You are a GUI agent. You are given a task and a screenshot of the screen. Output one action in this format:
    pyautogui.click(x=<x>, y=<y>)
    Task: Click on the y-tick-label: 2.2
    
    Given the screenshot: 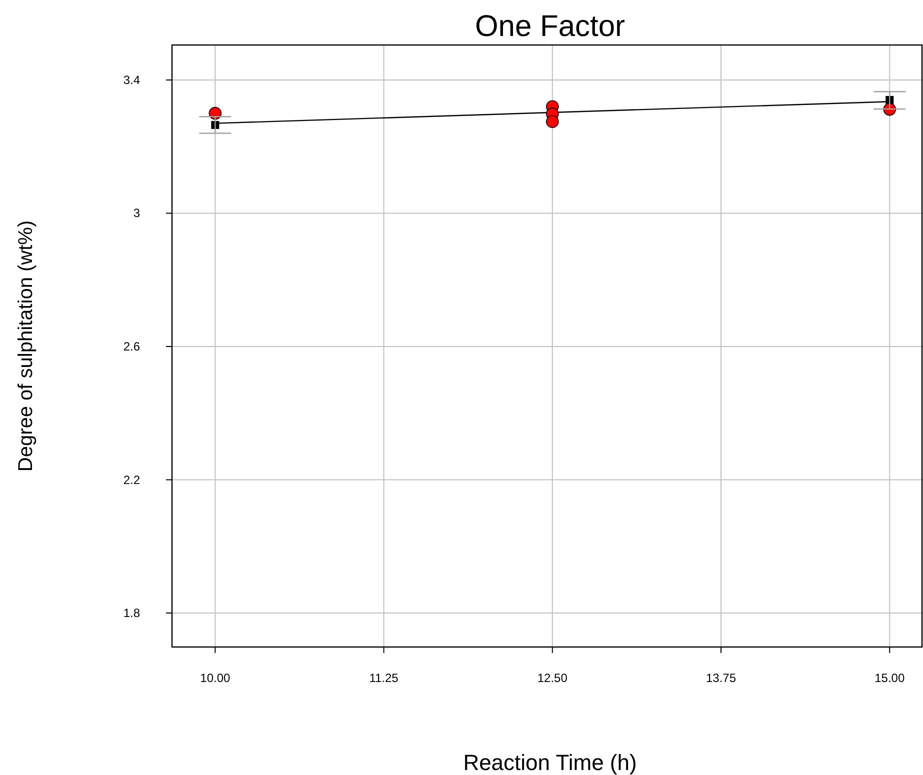 What is the action you would take?
    pyautogui.click(x=131, y=479)
    